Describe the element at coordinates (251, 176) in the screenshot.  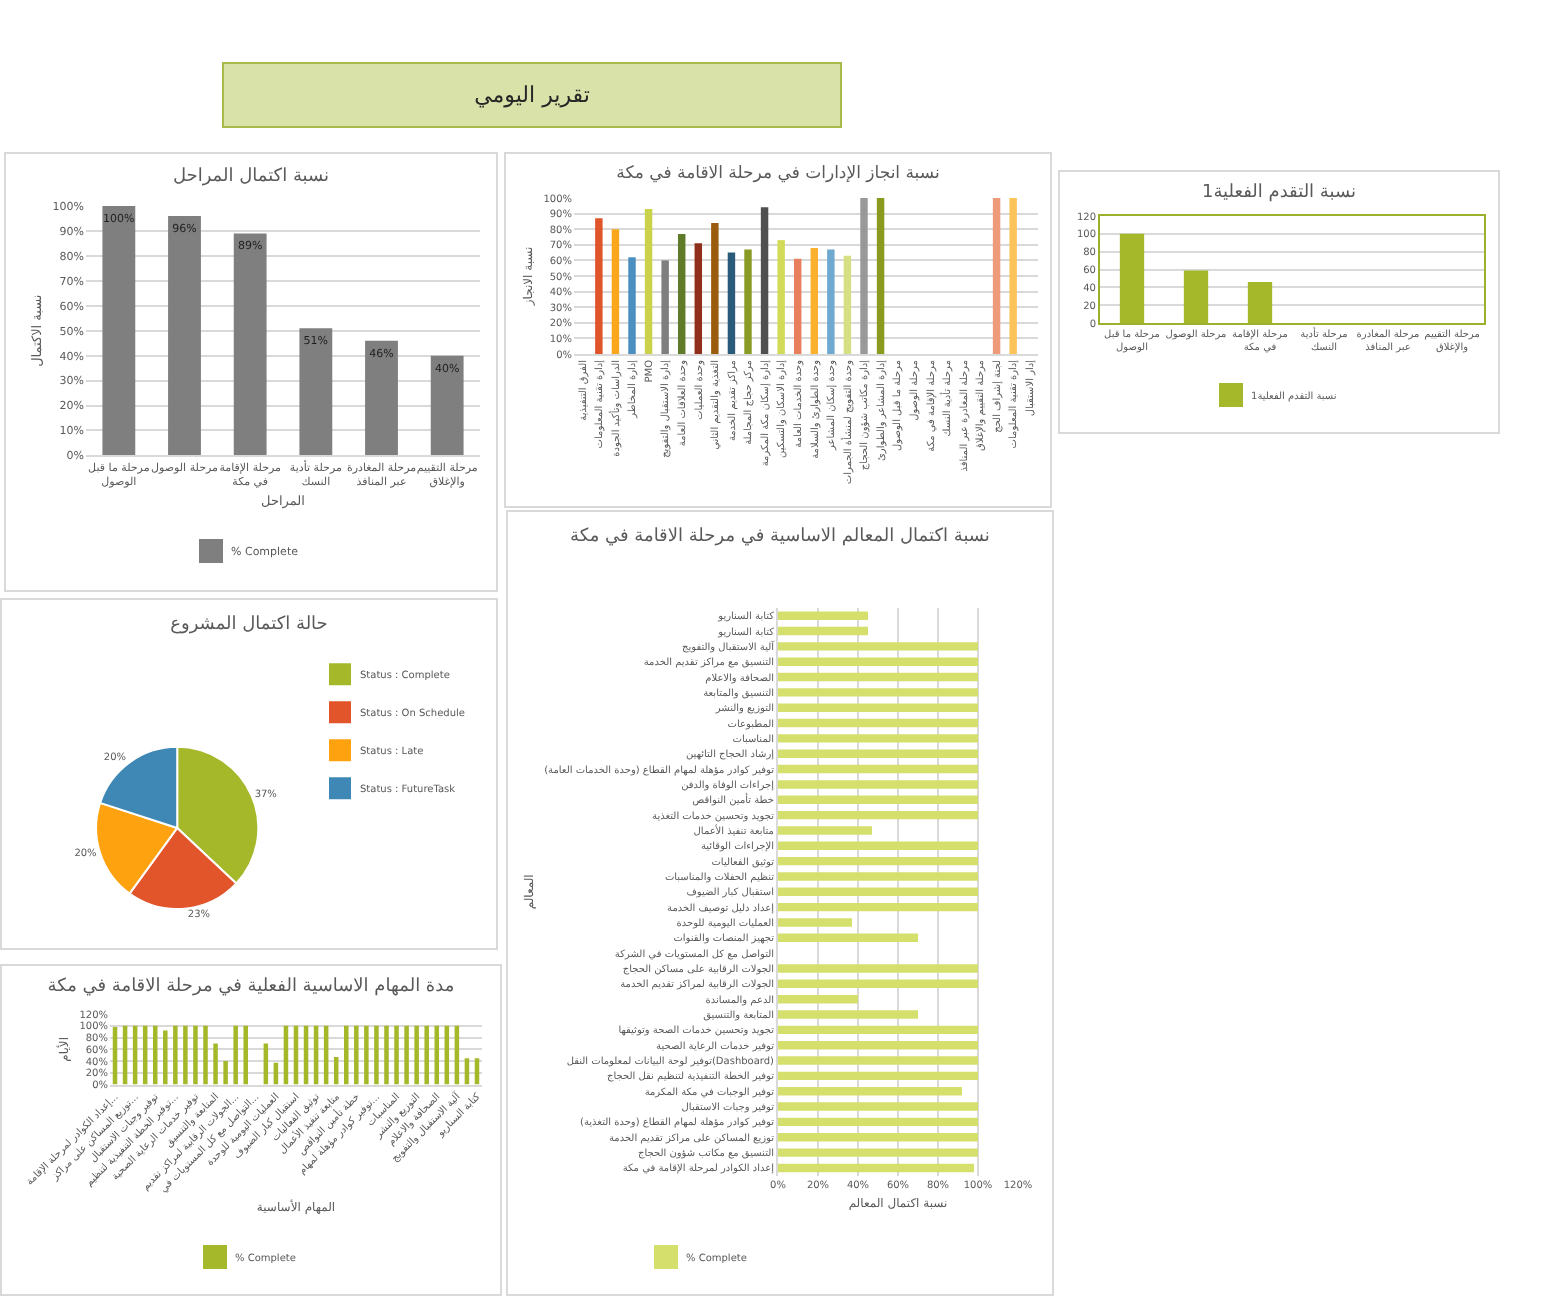
I see `chart-title: نسبة اكتمال المراحل` at that location.